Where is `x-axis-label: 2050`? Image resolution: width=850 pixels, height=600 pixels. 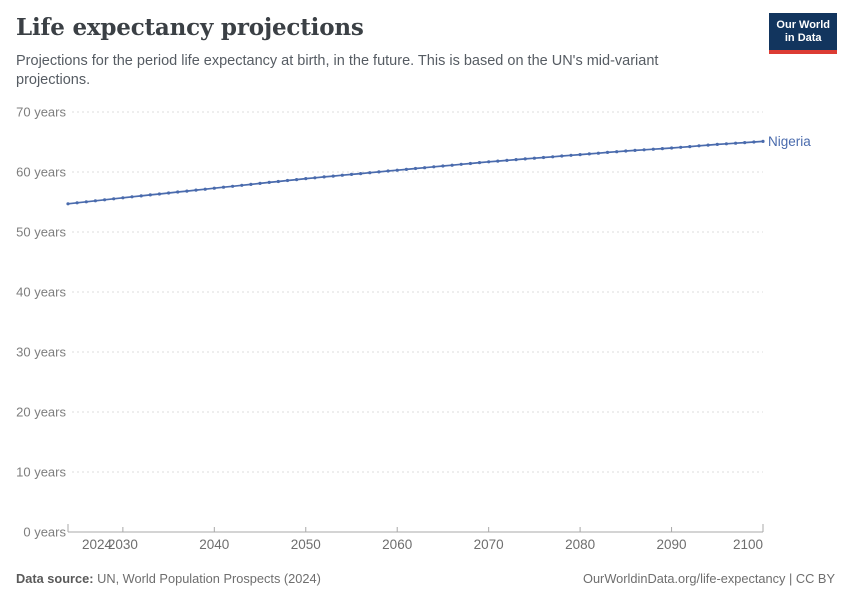
x-axis-label: 2050 is located at coordinates (306, 544).